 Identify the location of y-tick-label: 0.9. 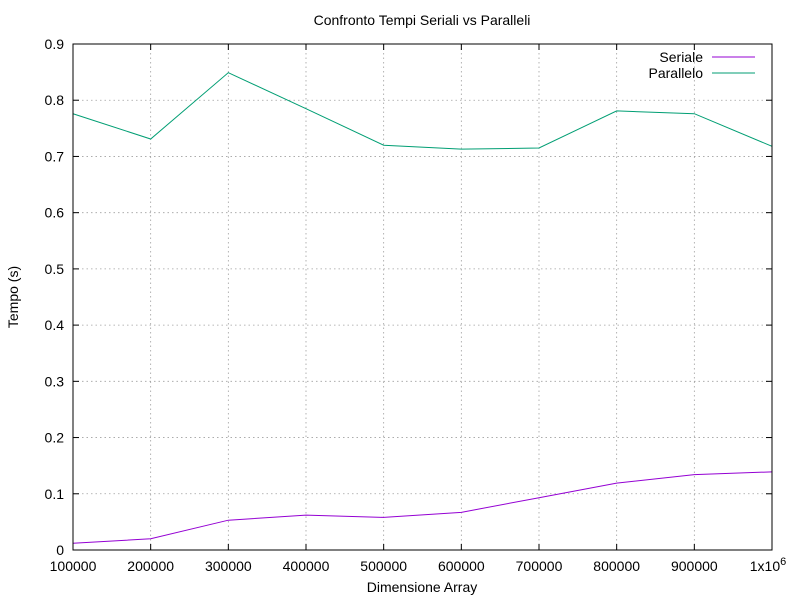
(55, 44).